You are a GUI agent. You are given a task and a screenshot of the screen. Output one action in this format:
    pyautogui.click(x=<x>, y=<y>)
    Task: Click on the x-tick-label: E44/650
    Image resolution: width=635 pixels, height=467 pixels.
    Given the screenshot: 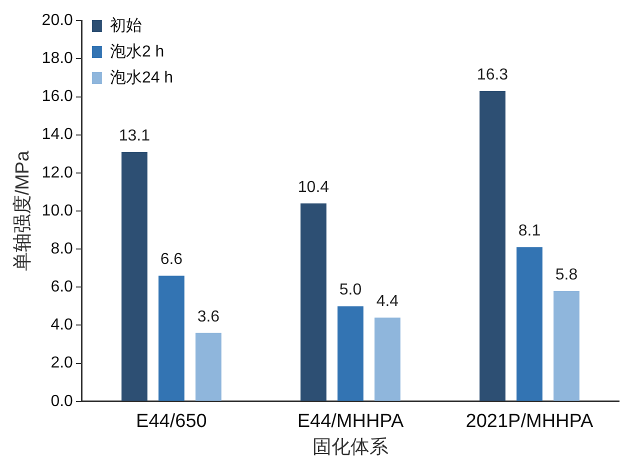 What is the action you would take?
    pyautogui.click(x=171, y=421)
    